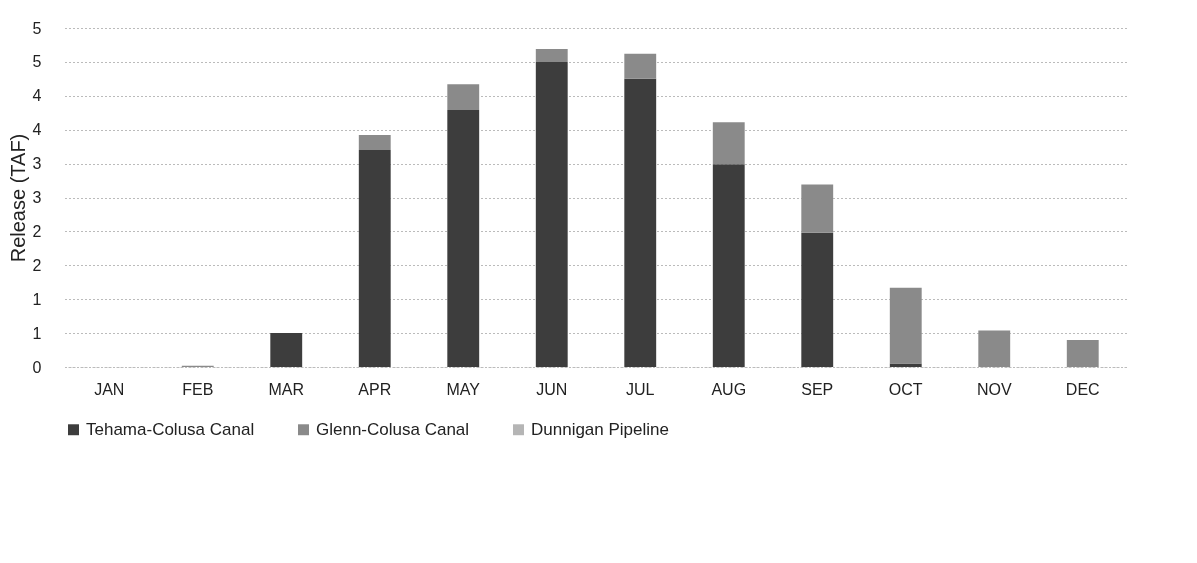 The image size is (1197, 563). I want to click on x-tick-label: MAR, so click(286, 389).